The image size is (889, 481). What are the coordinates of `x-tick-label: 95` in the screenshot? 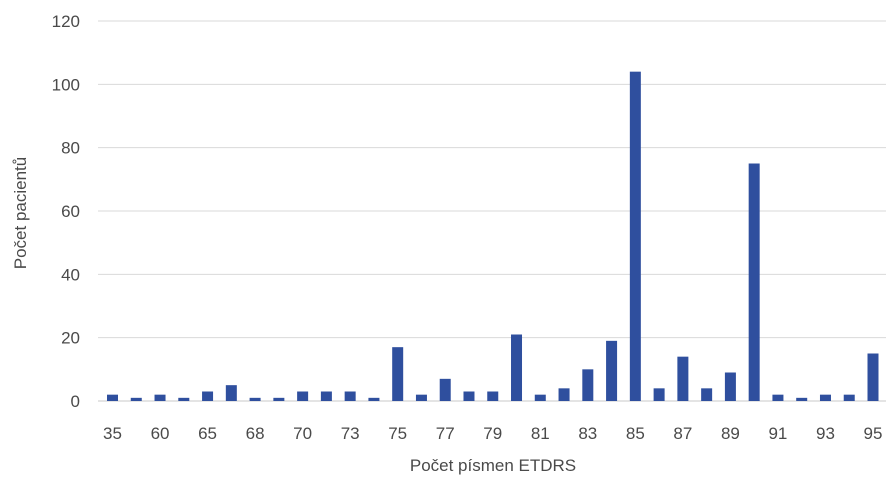 It's located at (873, 433).